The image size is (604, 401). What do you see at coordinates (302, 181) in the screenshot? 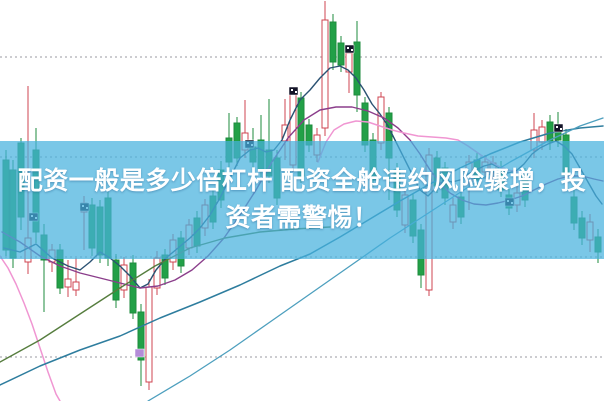
I see `headline-line-1: 配资一般是多少倍杠杆 配资全舱违约风险骤增，投` at bounding box center [302, 181].